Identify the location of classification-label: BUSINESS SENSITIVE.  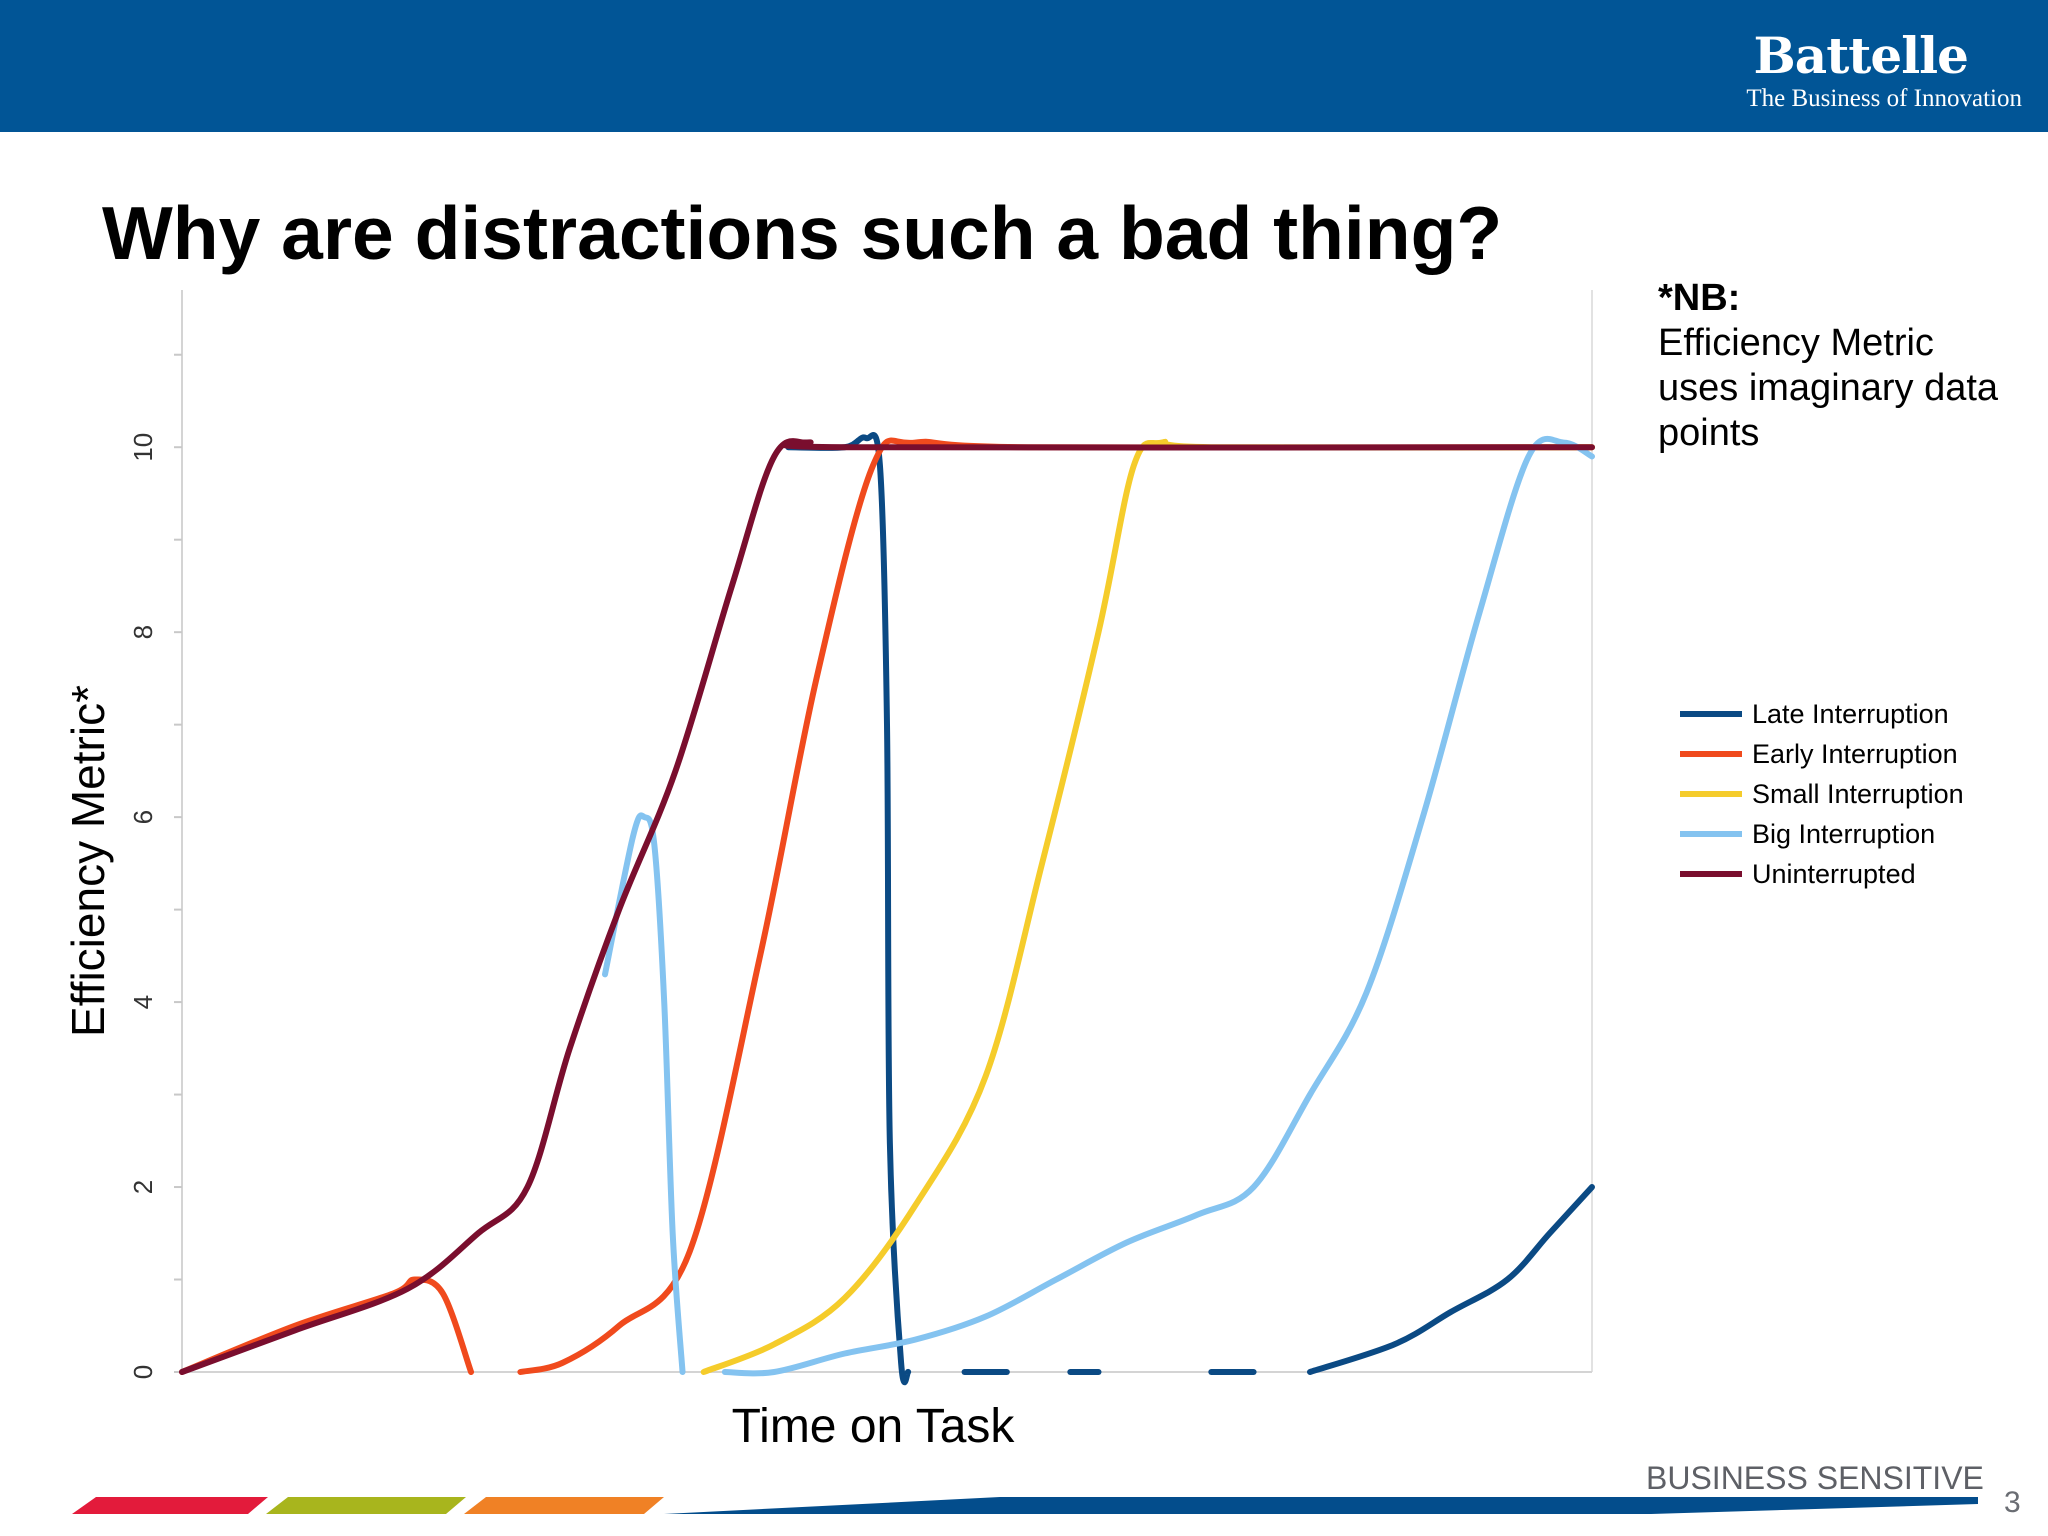
(1815, 1478).